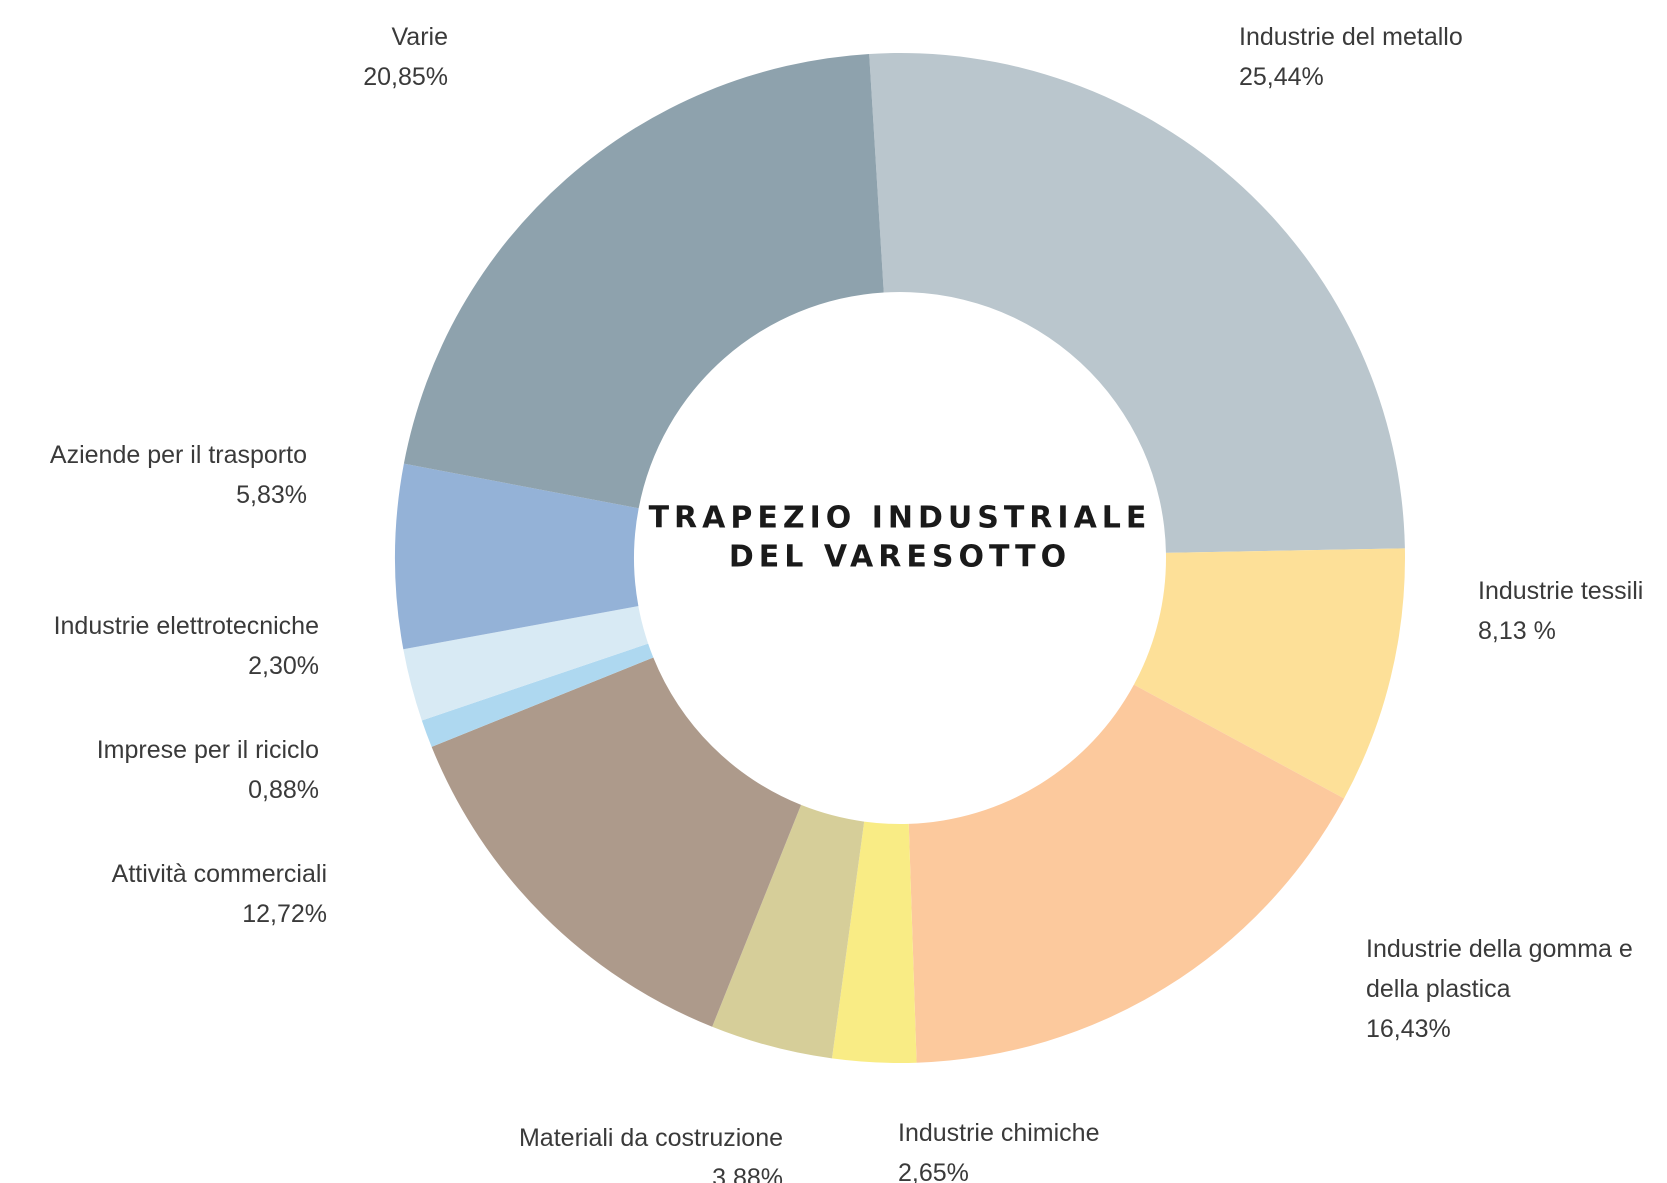 Image resolution: width=1667 pixels, height=1183 pixels. What do you see at coordinates (405, 57) in the screenshot?
I see `slice-label: Varie 20,85%` at bounding box center [405, 57].